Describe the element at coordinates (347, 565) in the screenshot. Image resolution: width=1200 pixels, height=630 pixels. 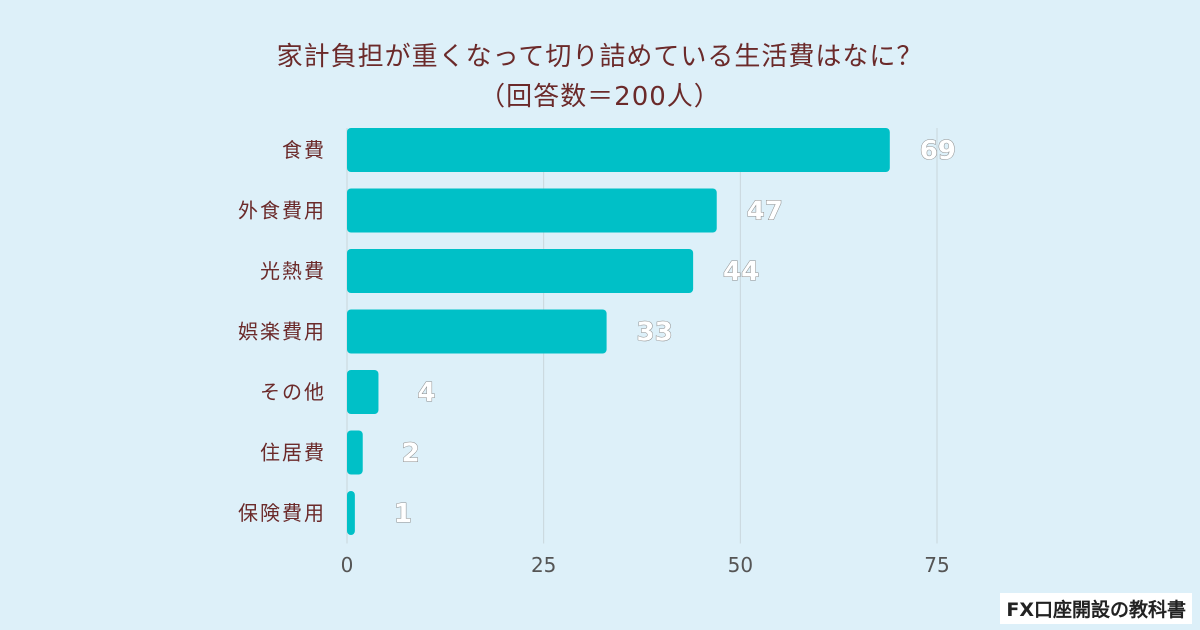
I see `x-tick-label: 0` at that location.